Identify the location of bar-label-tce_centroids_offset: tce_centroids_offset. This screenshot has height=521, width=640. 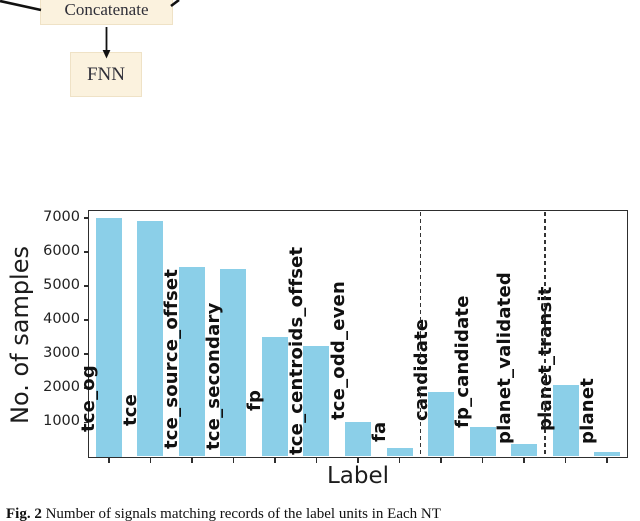
(296, 350).